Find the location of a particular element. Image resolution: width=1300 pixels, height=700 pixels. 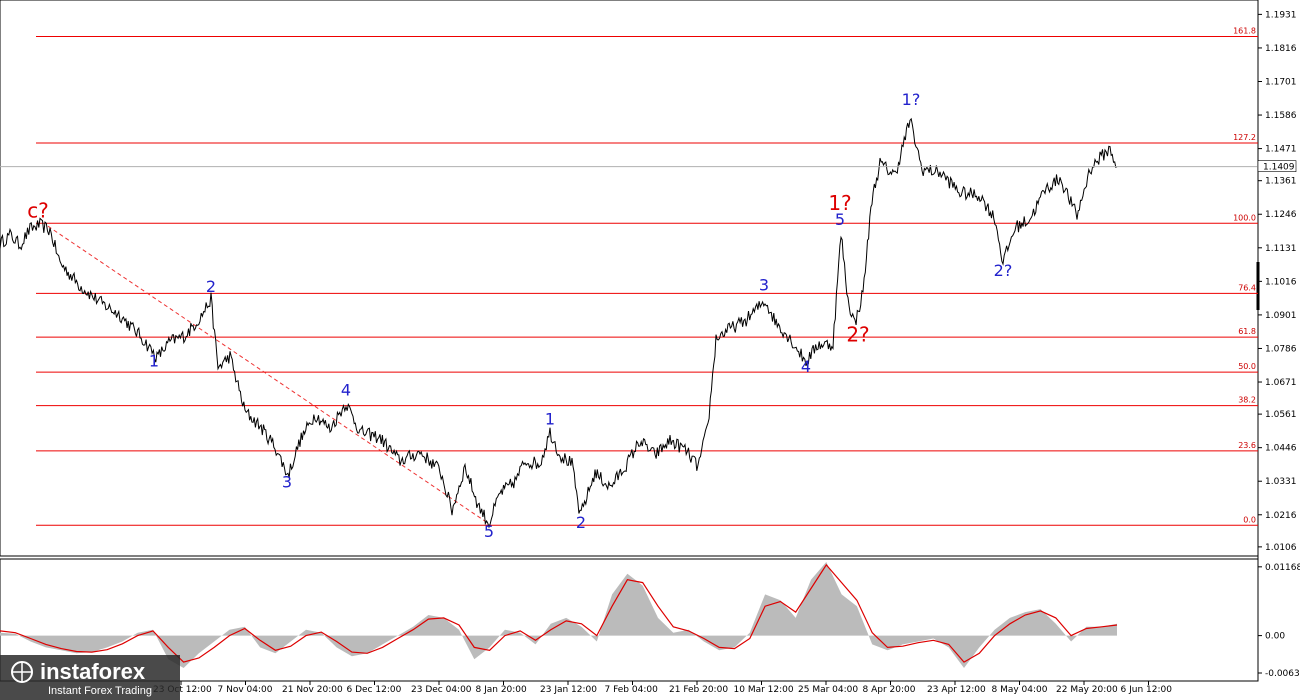

wave-label-blue-7: 3 is located at coordinates (764, 284).